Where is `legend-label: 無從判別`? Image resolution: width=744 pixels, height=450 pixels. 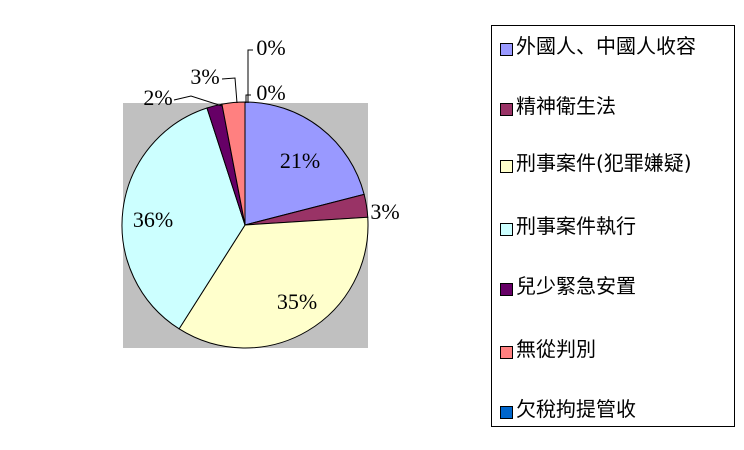 legend-label: 無從判別 is located at coordinates (556, 349).